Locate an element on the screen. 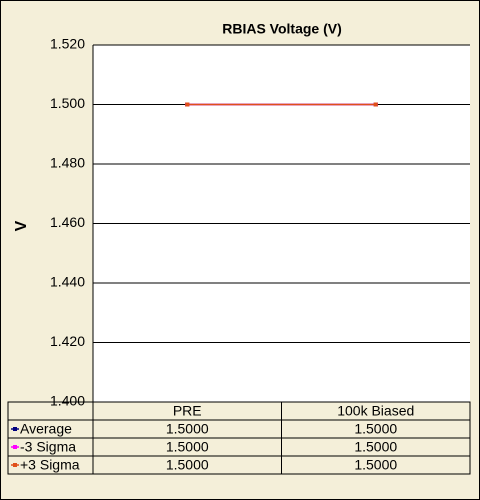 This screenshot has height=500, width=480. legend-label: Average is located at coordinates (46, 429).